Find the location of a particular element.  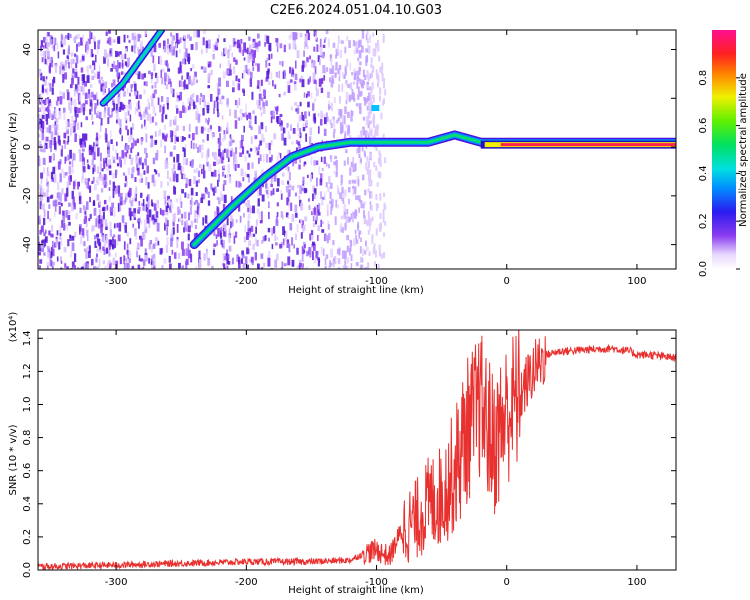

y-tick-label: 0.6 is located at coordinates (27, 471).